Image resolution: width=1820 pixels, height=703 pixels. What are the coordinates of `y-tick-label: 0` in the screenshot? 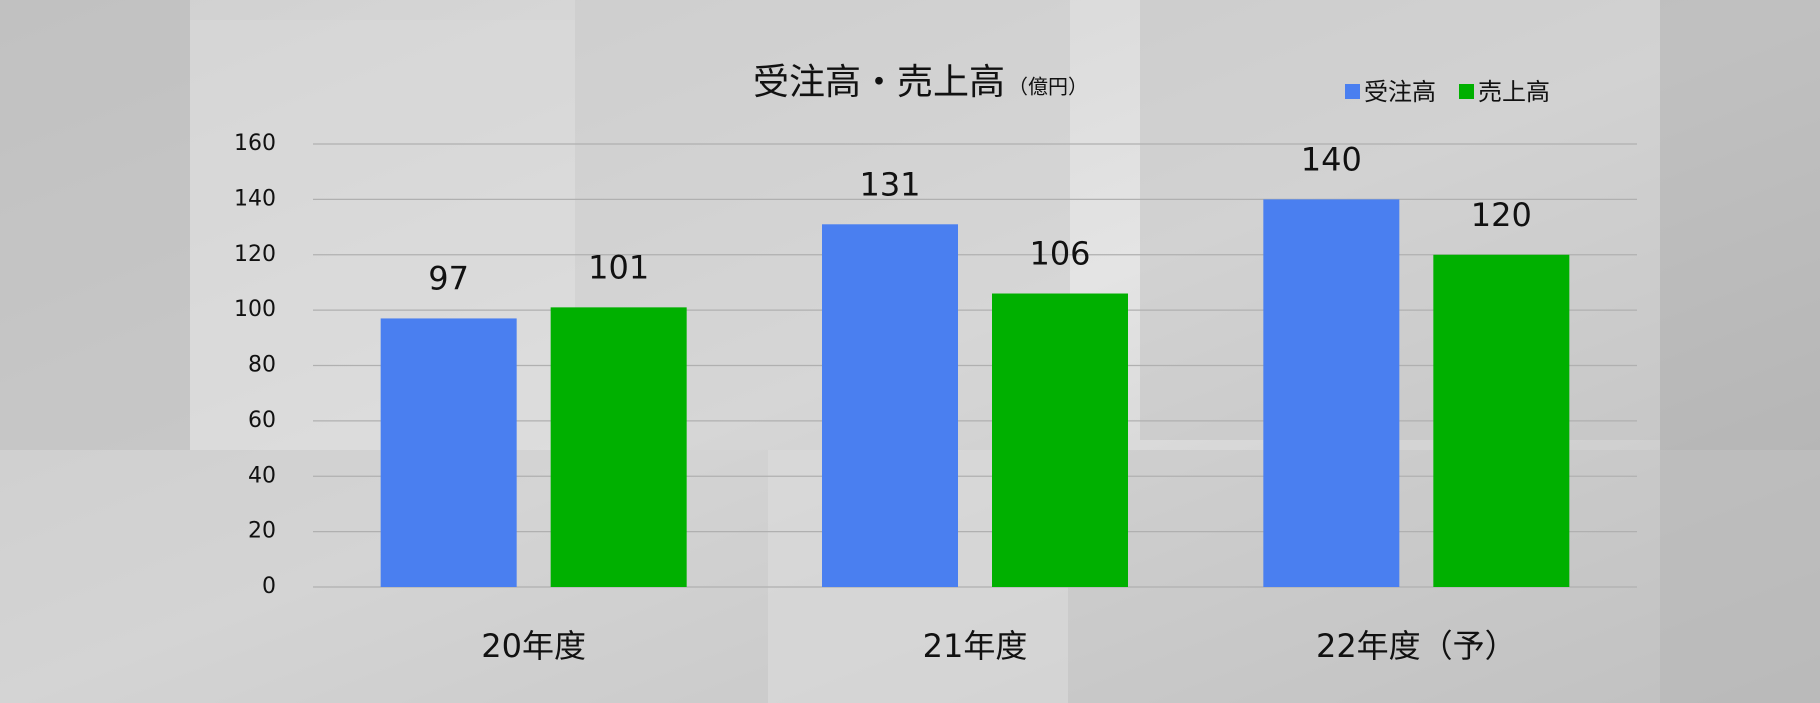 It's located at (269, 586).